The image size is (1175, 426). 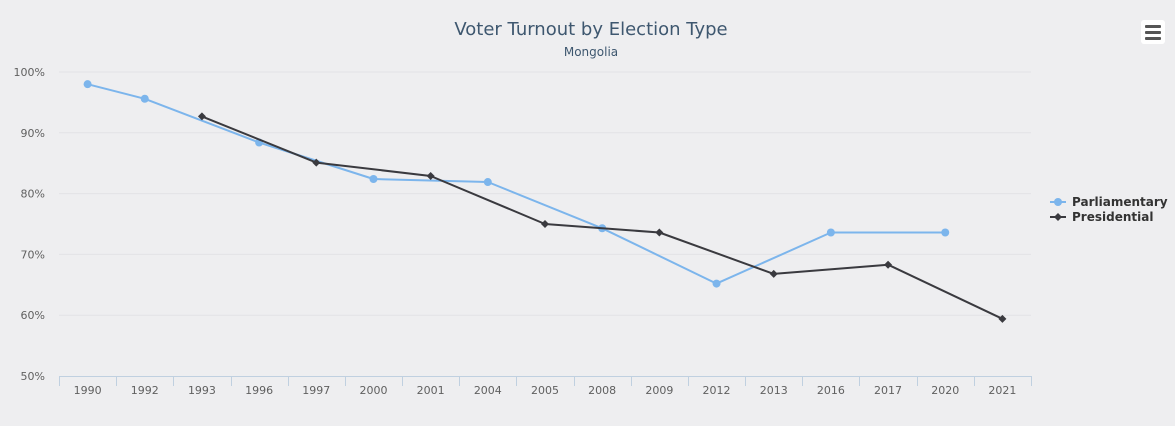 What do you see at coordinates (488, 390) in the screenshot?
I see `x-tick-label: 2004` at bounding box center [488, 390].